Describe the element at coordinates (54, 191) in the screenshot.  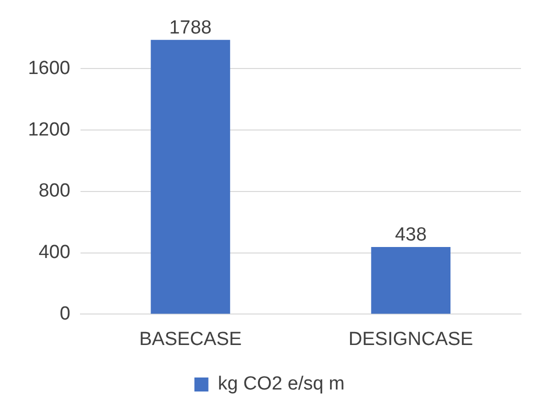
I see `y-tick-label: 800` at that location.